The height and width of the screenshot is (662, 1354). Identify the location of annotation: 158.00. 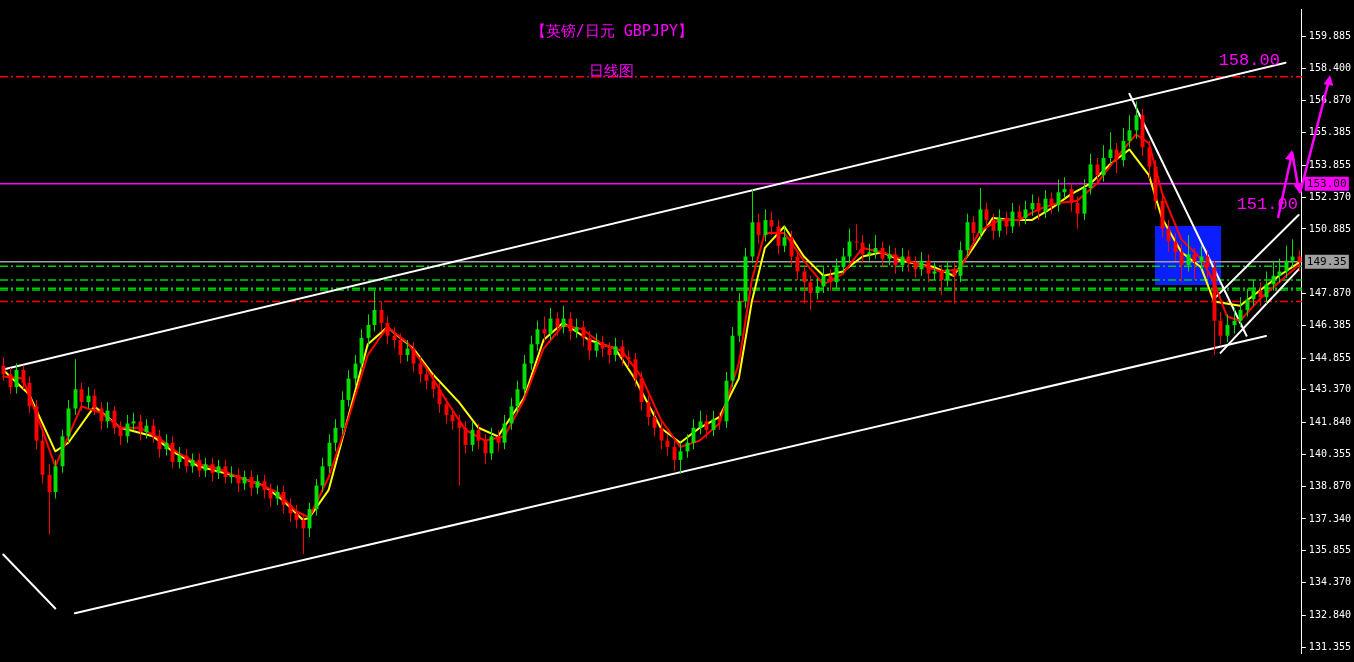
(1249, 60).